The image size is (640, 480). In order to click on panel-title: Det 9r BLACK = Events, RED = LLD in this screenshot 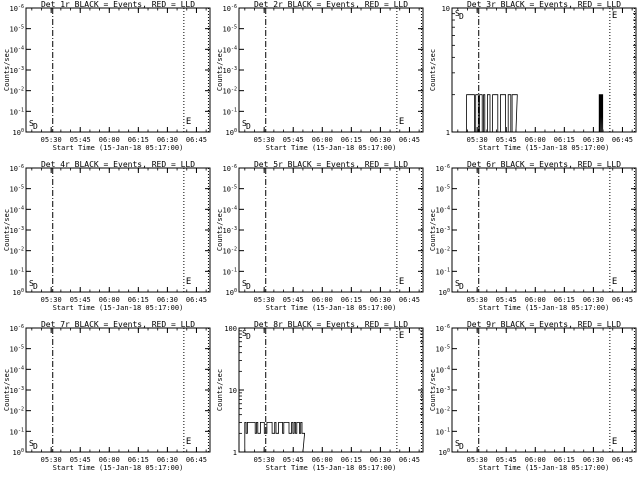, I will do `click(544, 324)`.